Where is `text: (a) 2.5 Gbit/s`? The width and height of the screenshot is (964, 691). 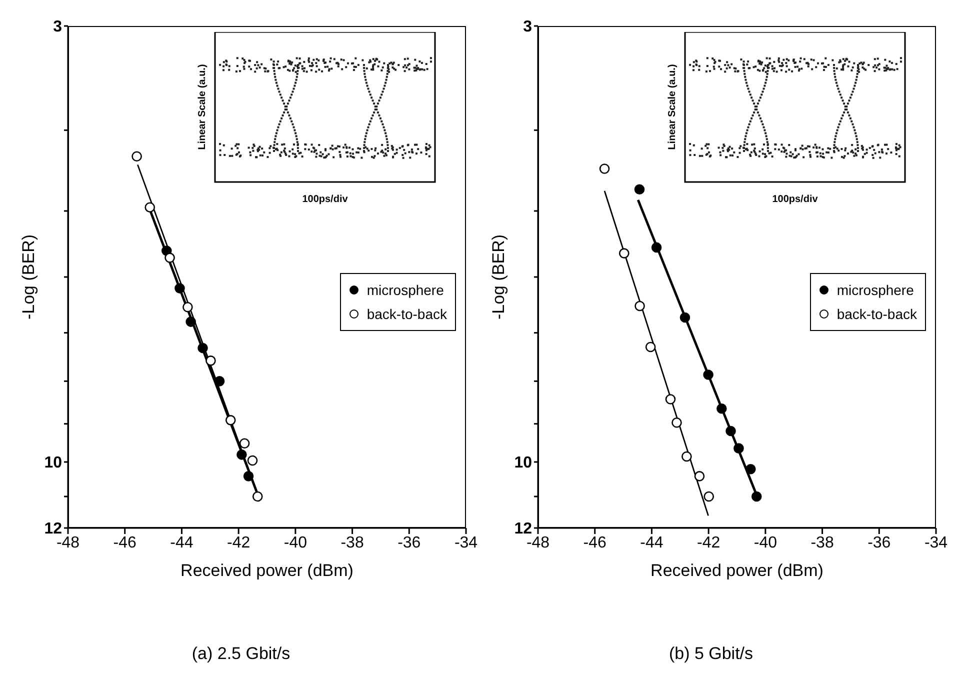
text: (a) 2.5 Gbit/s is located at coordinates (241, 654).